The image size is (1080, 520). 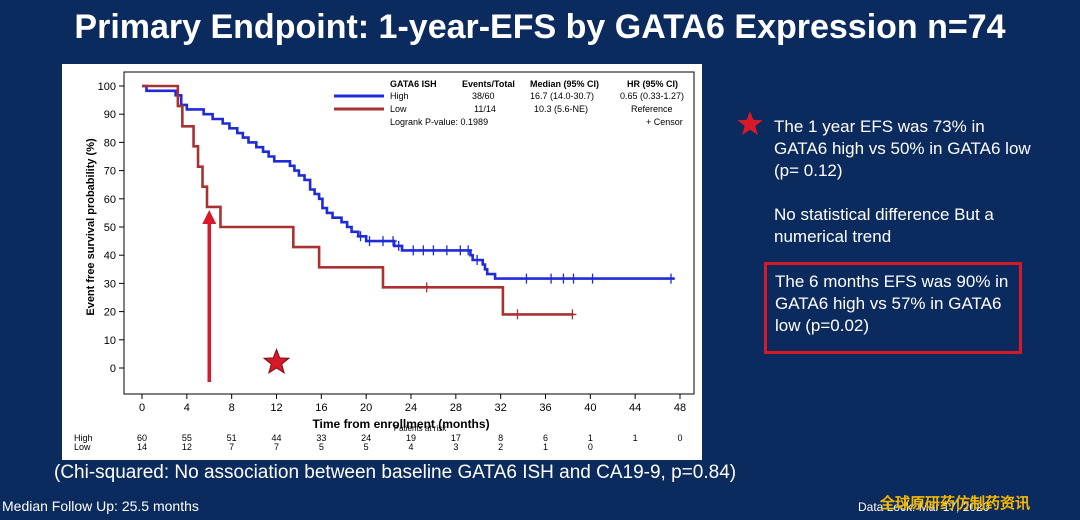 I want to click on at-risk-count: 2, so click(x=500, y=447).